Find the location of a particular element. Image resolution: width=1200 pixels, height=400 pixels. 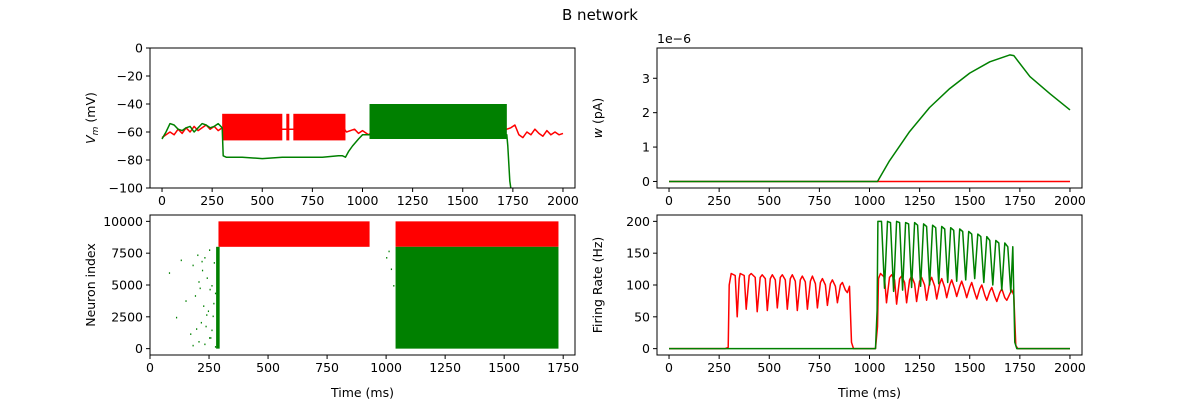

y-tick-label: 100 is located at coordinates (638, 285).